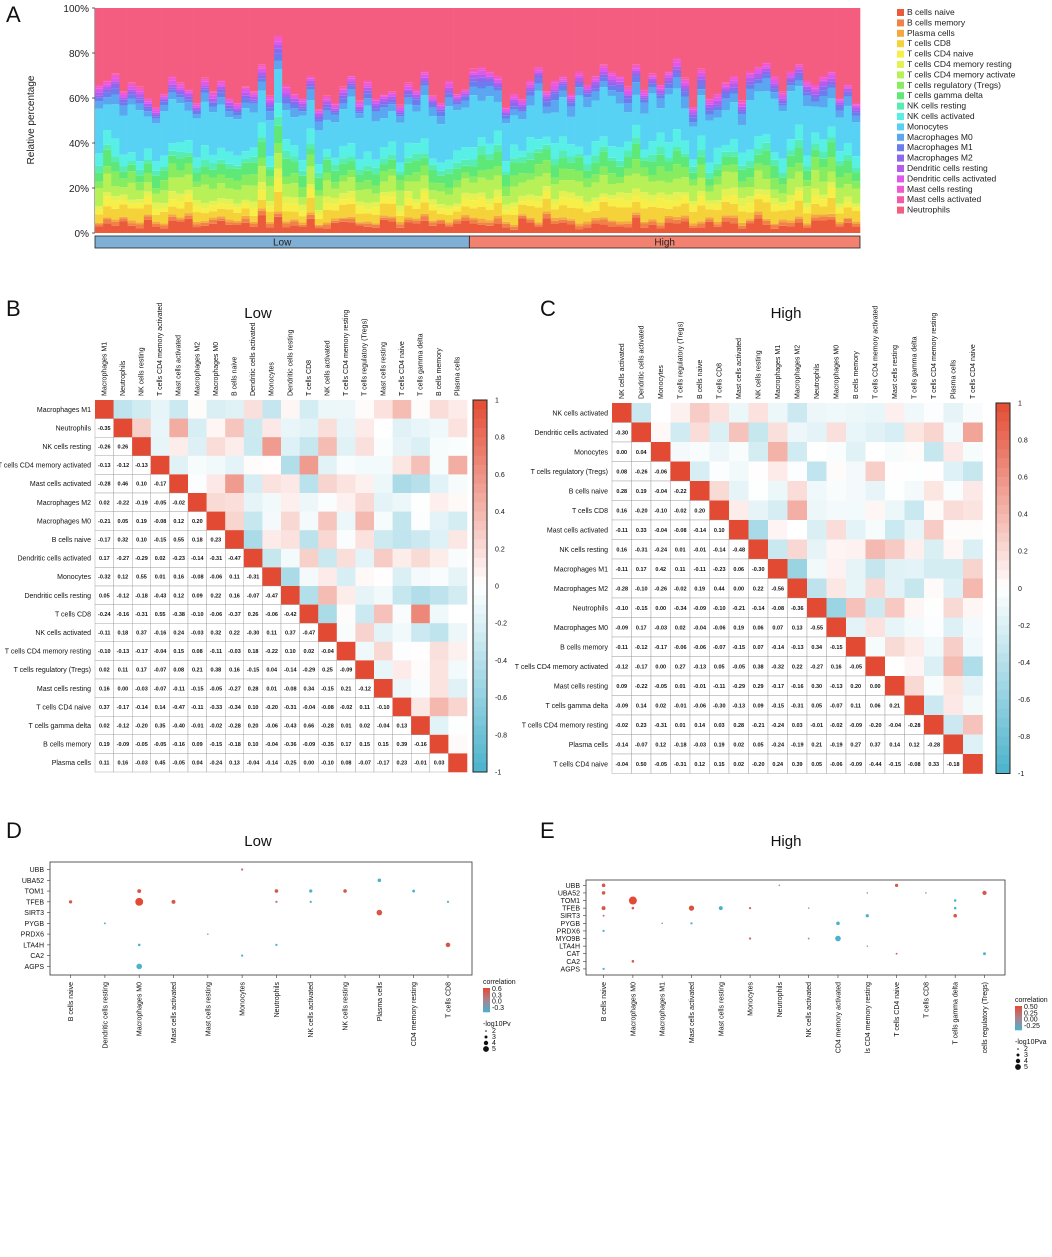 This screenshot has width=1052, height=1257. I want to click on column-label: T cells regulatory (Tregs), so click(365, 357).